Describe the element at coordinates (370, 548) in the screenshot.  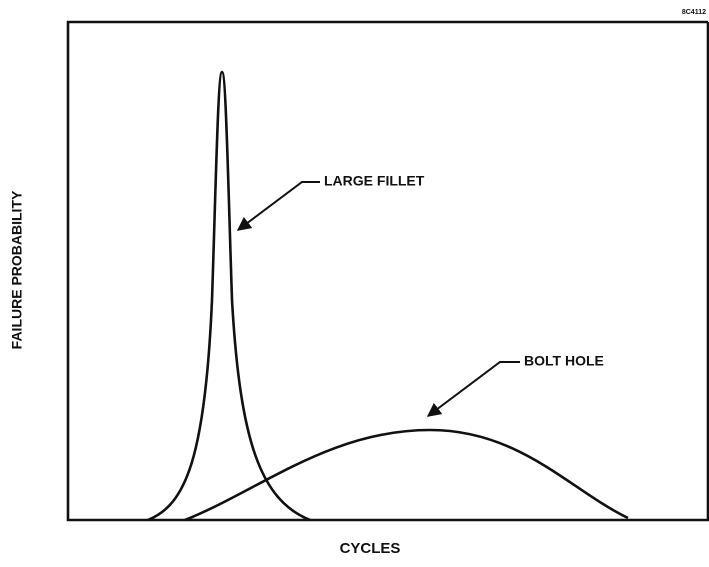
I see `x-axis-label: CYCLES` at that location.